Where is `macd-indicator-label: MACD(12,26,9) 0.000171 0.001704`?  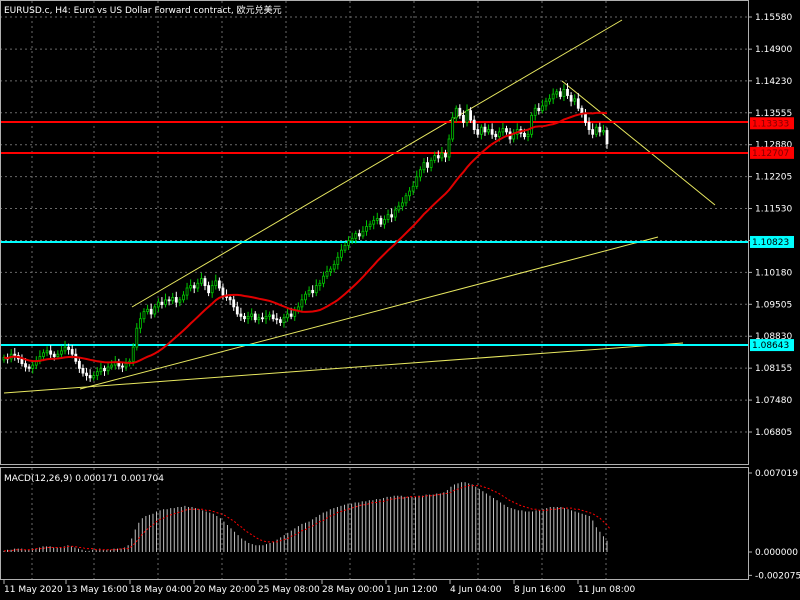 macd-indicator-label: MACD(12,26,9) 0.000171 0.001704 is located at coordinates (84, 479).